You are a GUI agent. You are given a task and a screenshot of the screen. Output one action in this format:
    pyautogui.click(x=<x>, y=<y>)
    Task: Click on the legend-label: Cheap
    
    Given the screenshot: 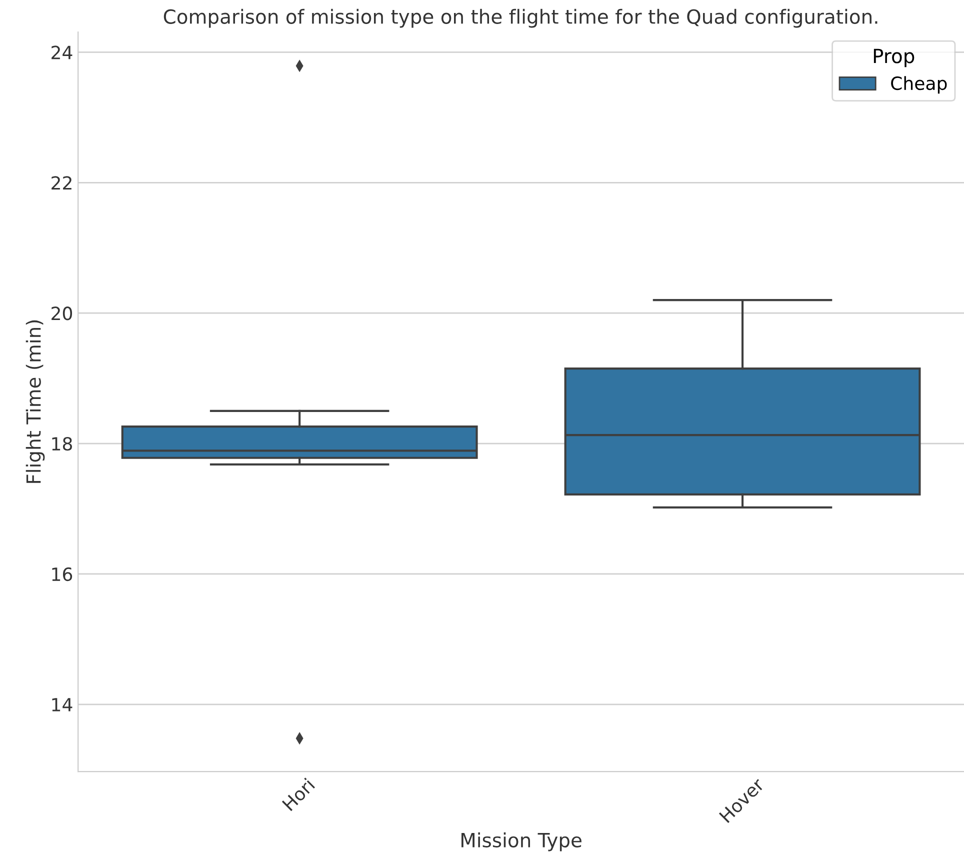 What is the action you would take?
    pyautogui.click(x=919, y=85)
    